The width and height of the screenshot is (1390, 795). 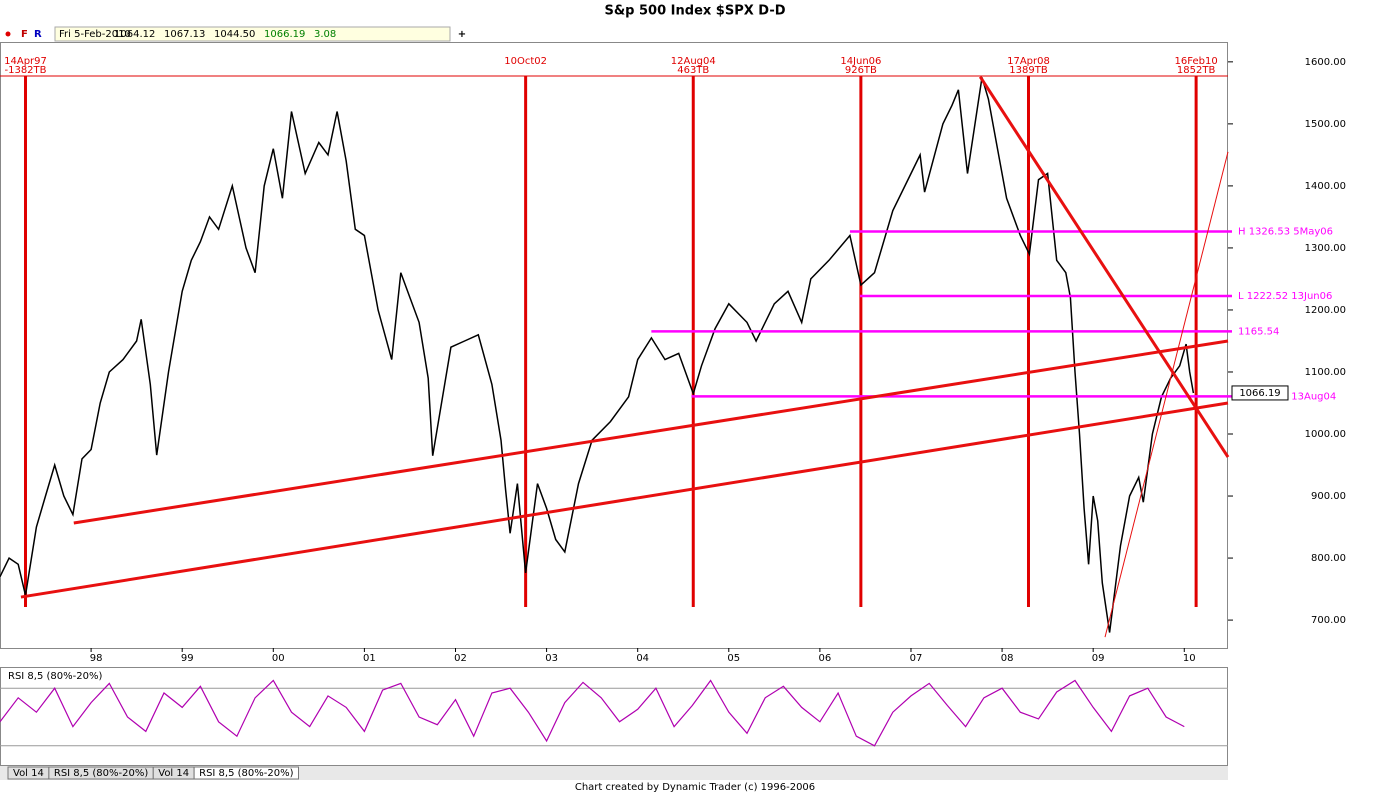 What do you see at coordinates (733, 658) in the screenshot?
I see `x-tick-label: 05` at bounding box center [733, 658].